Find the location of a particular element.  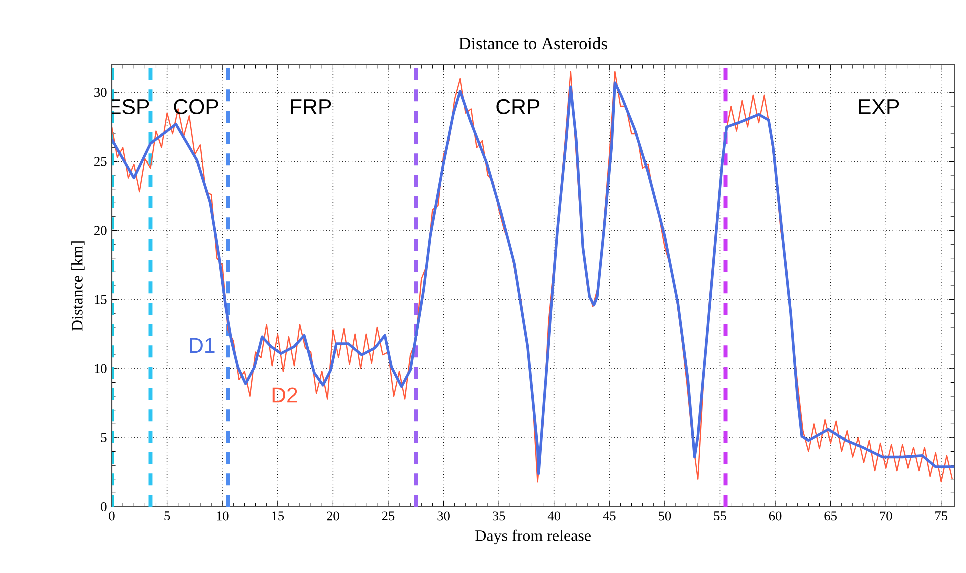

y-tick-label: 25 is located at coordinates (100, 161).